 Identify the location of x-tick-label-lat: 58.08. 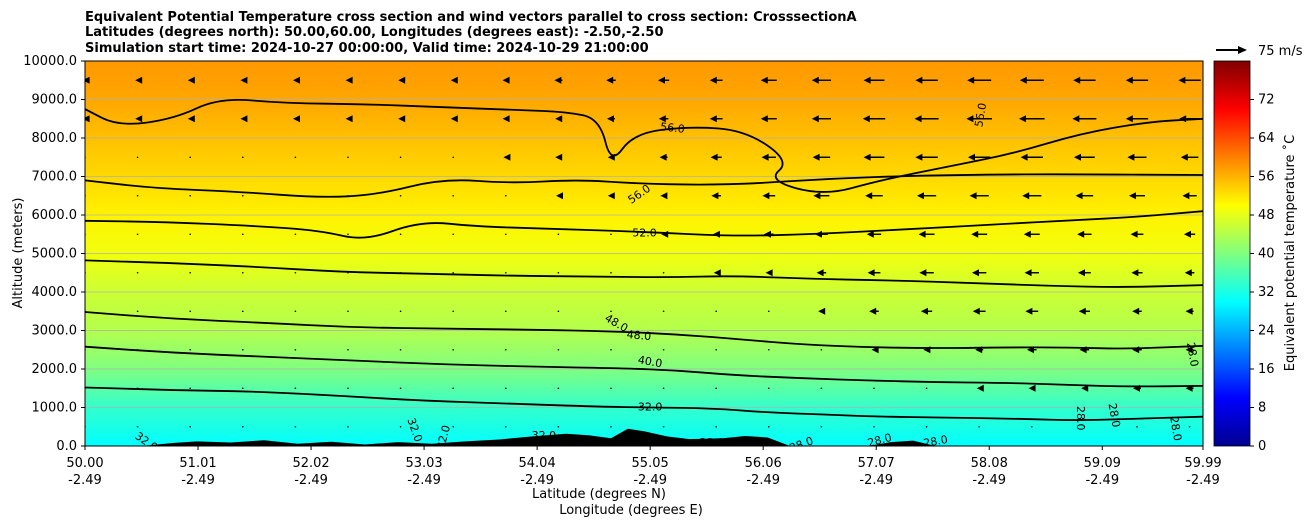
(989, 463).